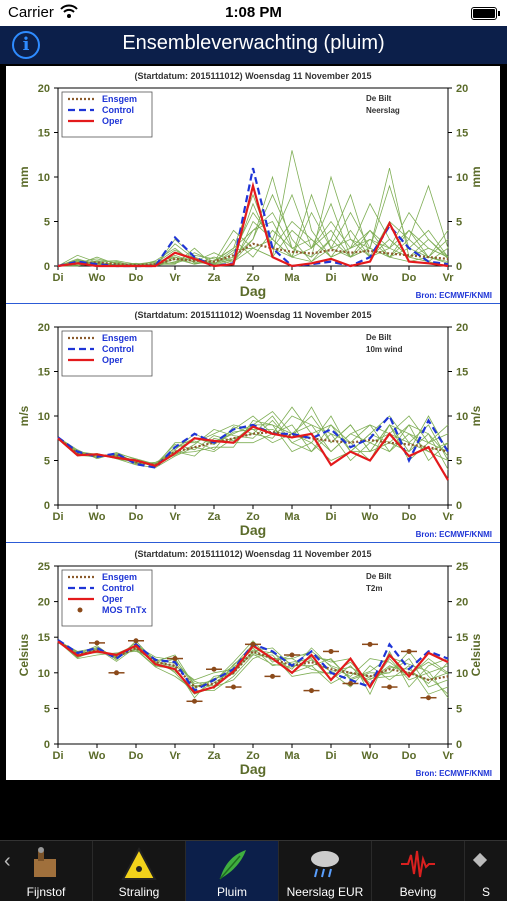 This screenshot has width=507, height=901. What do you see at coordinates (384, 349) in the screenshot?
I see `variable-label: 10m wind` at bounding box center [384, 349].